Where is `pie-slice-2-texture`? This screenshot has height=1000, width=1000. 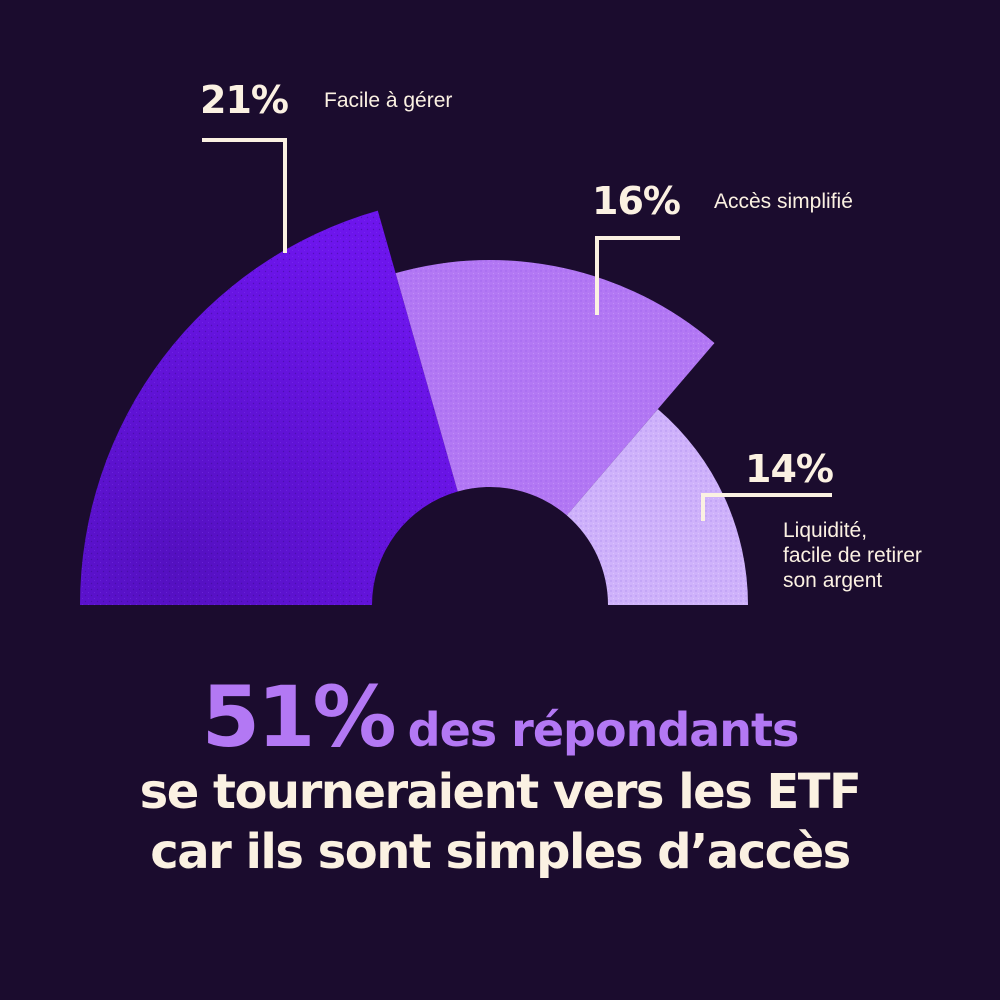
pie-slice-2-texture is located at coordinates (555, 388).